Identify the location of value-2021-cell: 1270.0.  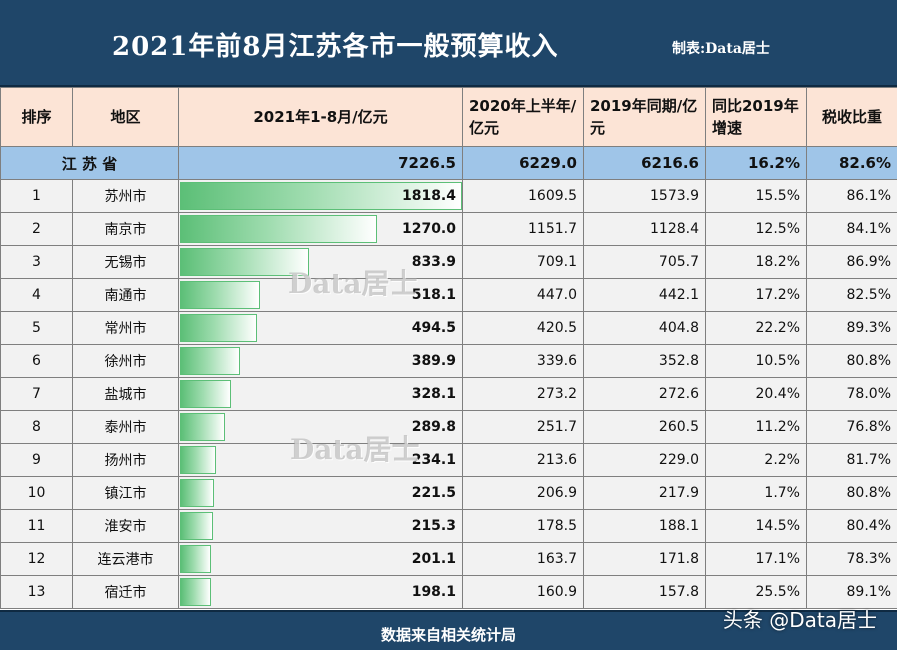
(320, 229).